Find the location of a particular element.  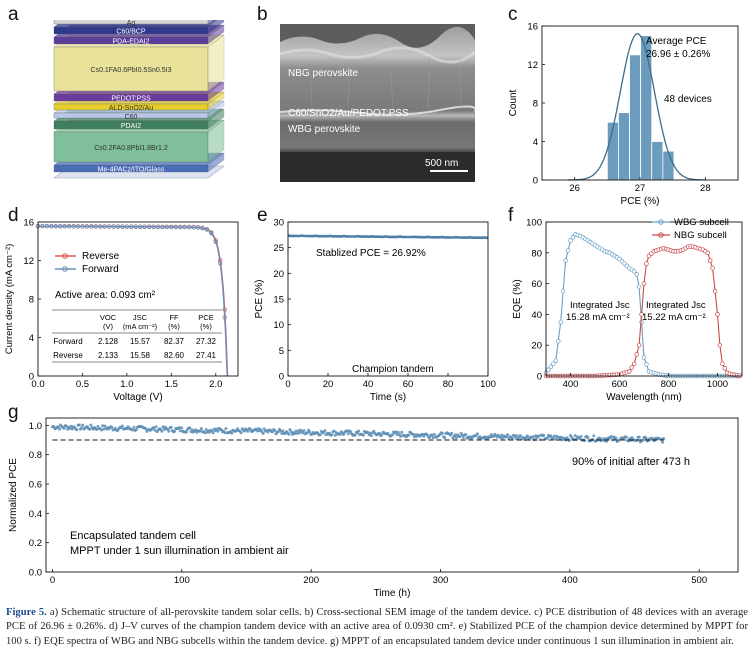

d-table-header: JSC is located at coordinates (140, 317).